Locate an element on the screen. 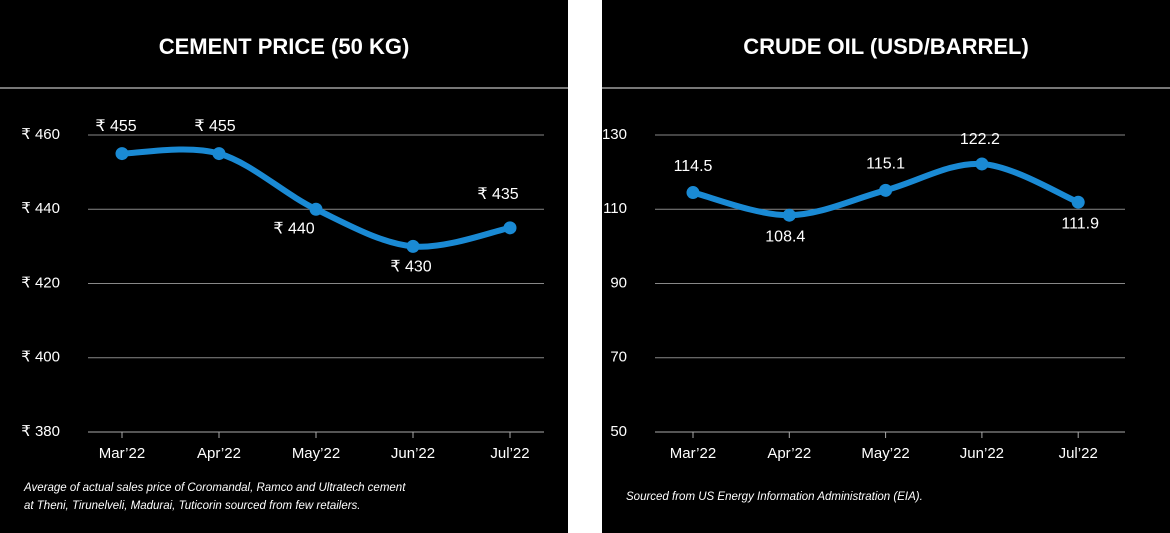 This screenshot has width=1170, height=533. y-tick-label: ₹ 400 is located at coordinates (40, 357).